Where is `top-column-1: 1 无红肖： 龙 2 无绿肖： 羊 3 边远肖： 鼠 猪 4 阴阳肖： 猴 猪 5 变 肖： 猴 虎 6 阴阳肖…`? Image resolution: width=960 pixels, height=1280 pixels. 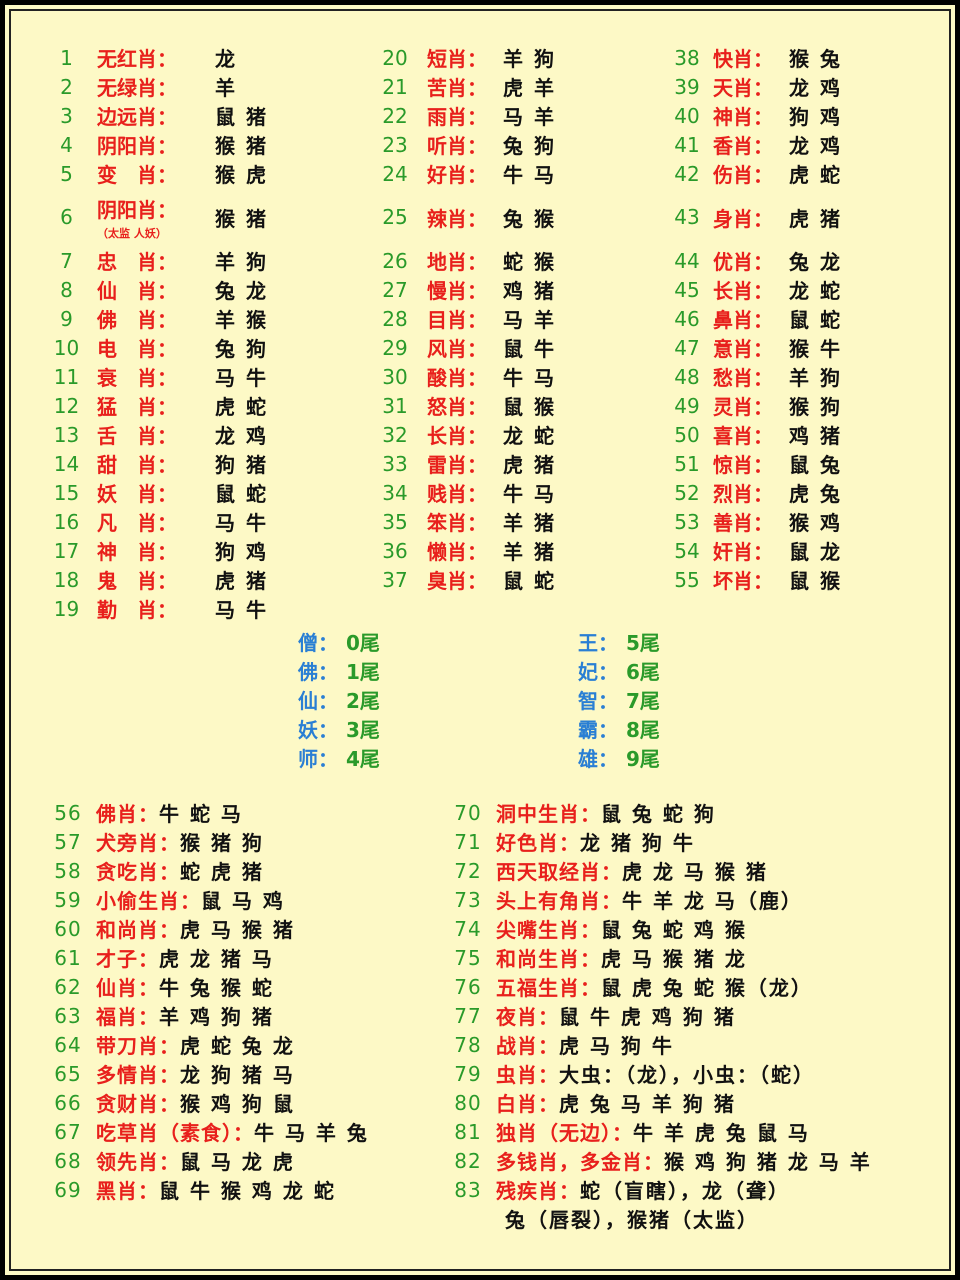
top-column-1: 1 无红肖： 龙 2 无绿肖： 羊 3 边远肖： 鼠 猪 4 阴阳肖： 猴 猪 5 变 肖： 猴 虎 6 阴阳肖… is located at coordinates (134, 333).